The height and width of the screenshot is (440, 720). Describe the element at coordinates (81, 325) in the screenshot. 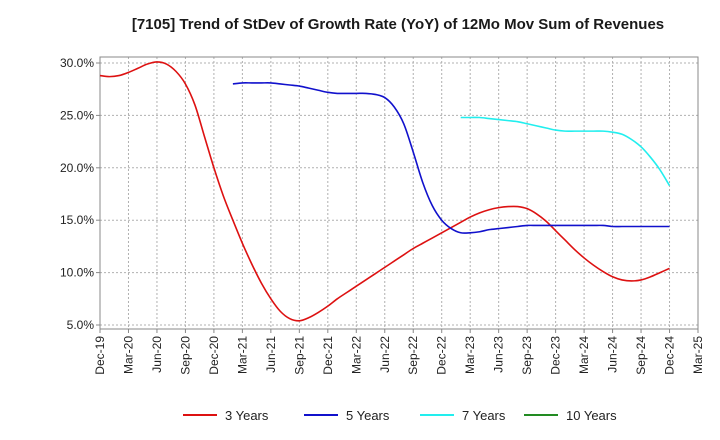

I see `y-tick-label: 5.0%` at that location.